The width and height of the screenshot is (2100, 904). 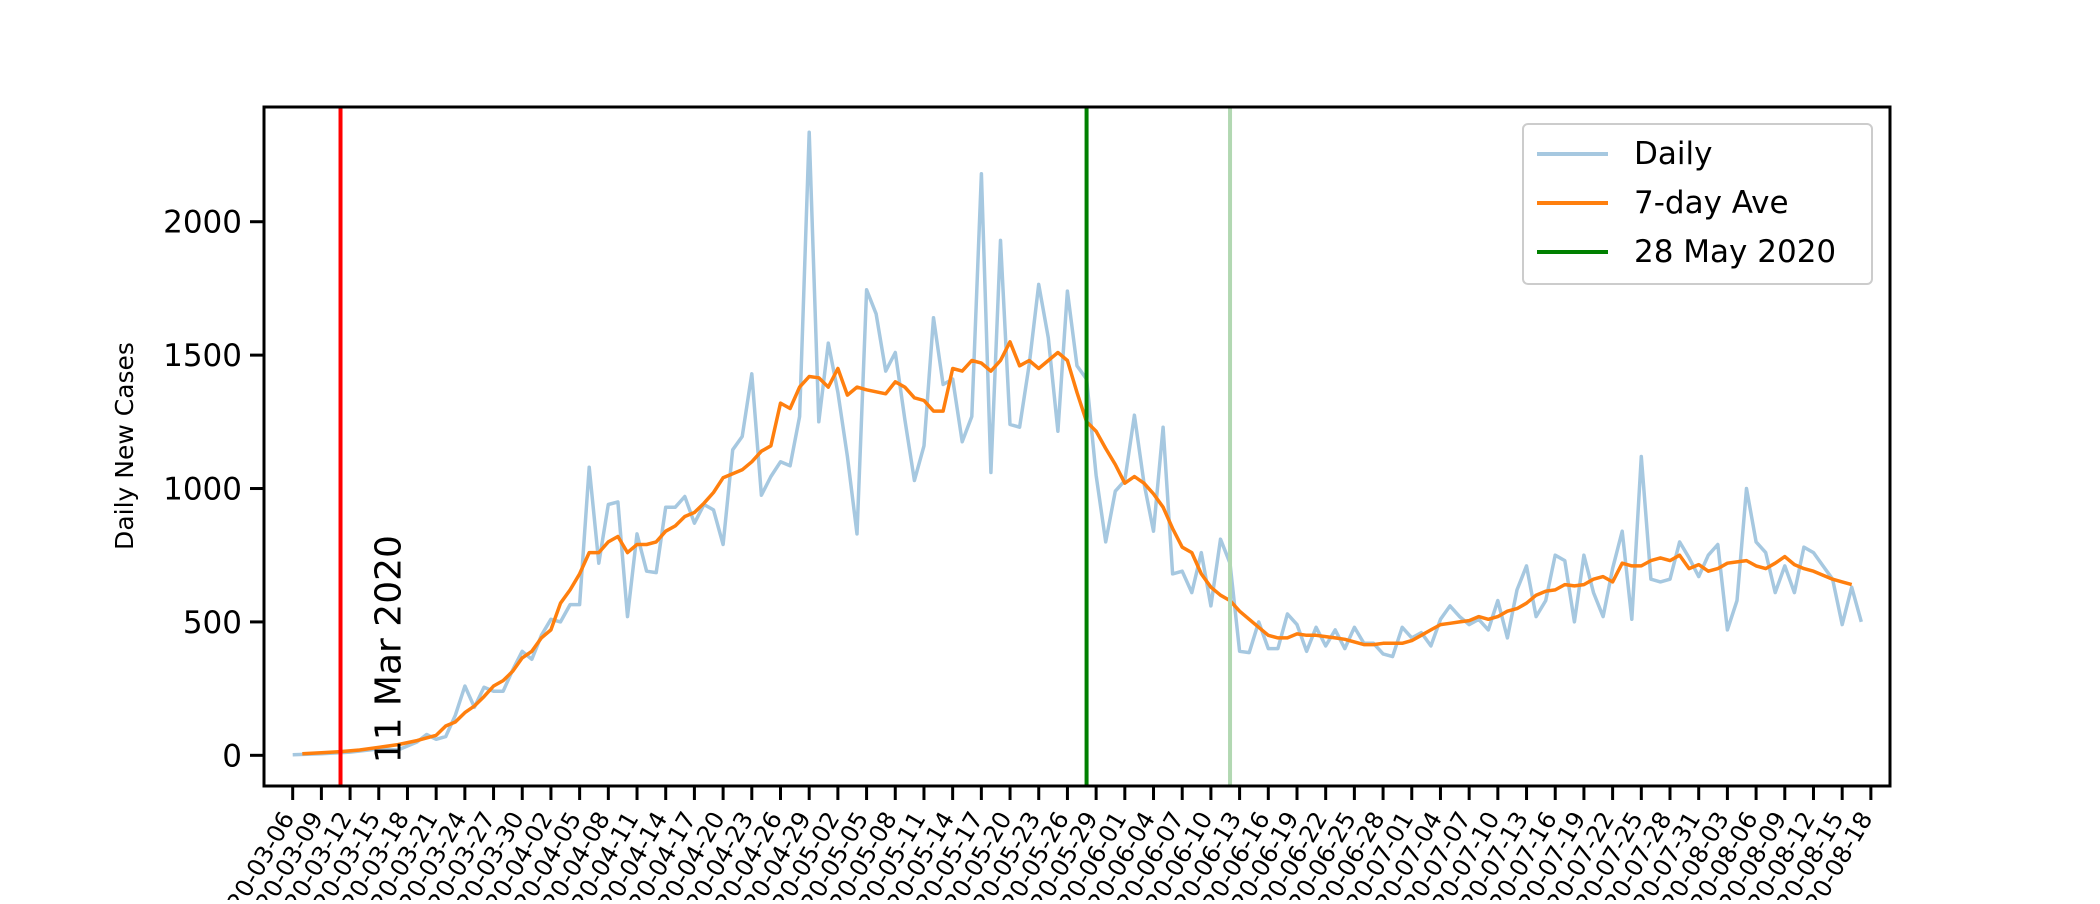 I want to click on legend-label-7-day-ave: 7-day Ave, so click(x=1711, y=203).